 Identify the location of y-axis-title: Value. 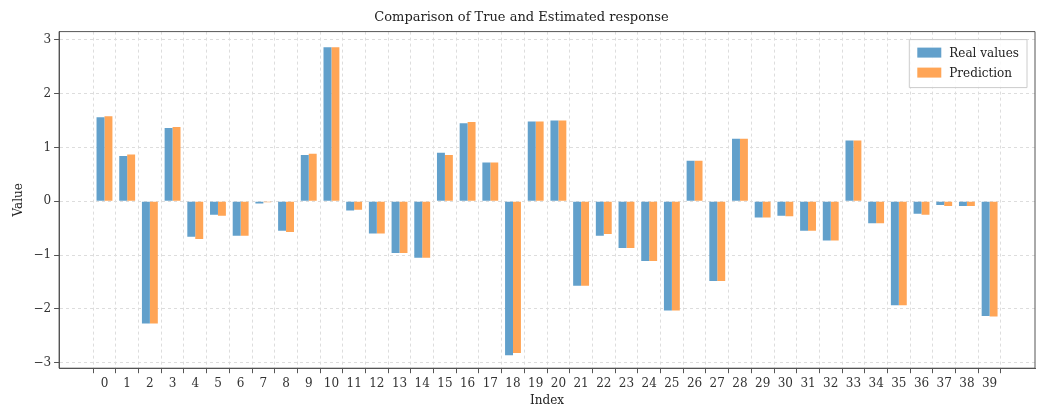
(18, 200).